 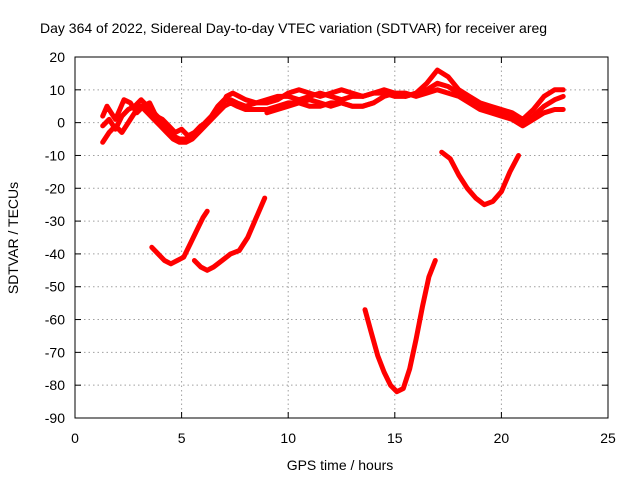 I want to click on x-axis-label: GPS time / hours, so click(x=340, y=465).